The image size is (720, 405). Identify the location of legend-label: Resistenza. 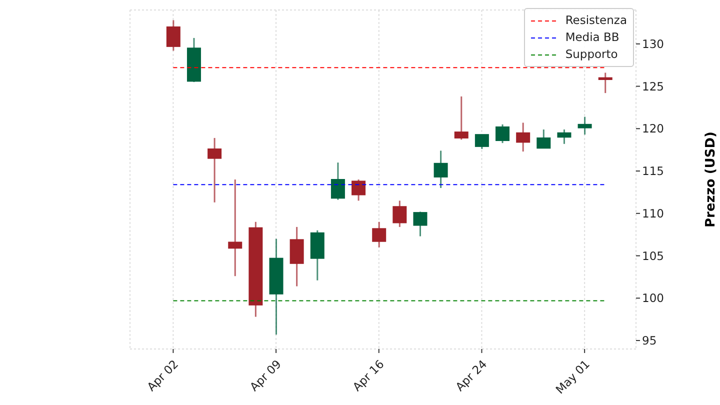
(596, 20).